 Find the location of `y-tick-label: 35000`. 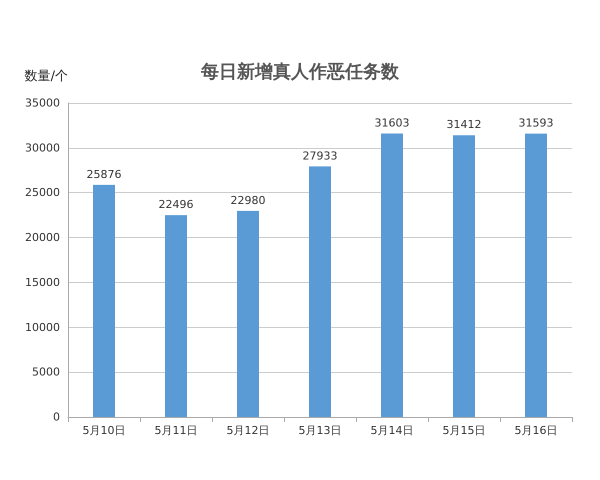

y-tick-label: 35000 is located at coordinates (42, 103).